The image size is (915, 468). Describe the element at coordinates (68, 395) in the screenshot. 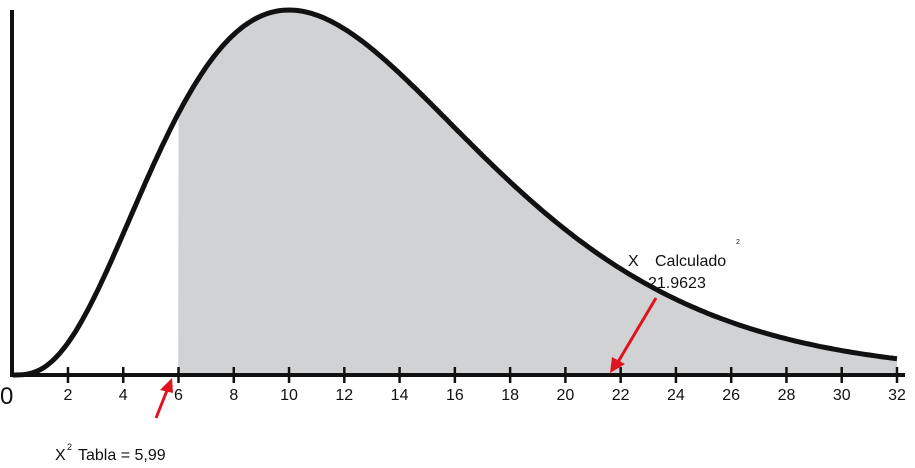

I see `x-tick-label: 2` at that location.